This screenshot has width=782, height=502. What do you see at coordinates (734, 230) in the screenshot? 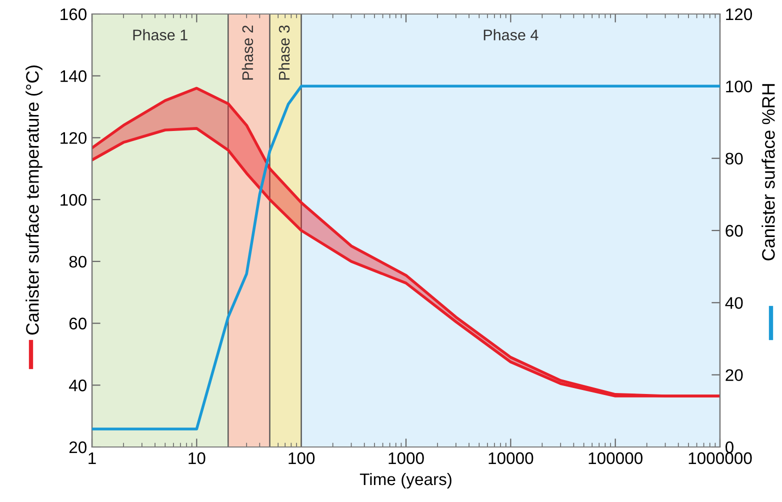
I see `y2-tick-label: 60` at bounding box center [734, 230].